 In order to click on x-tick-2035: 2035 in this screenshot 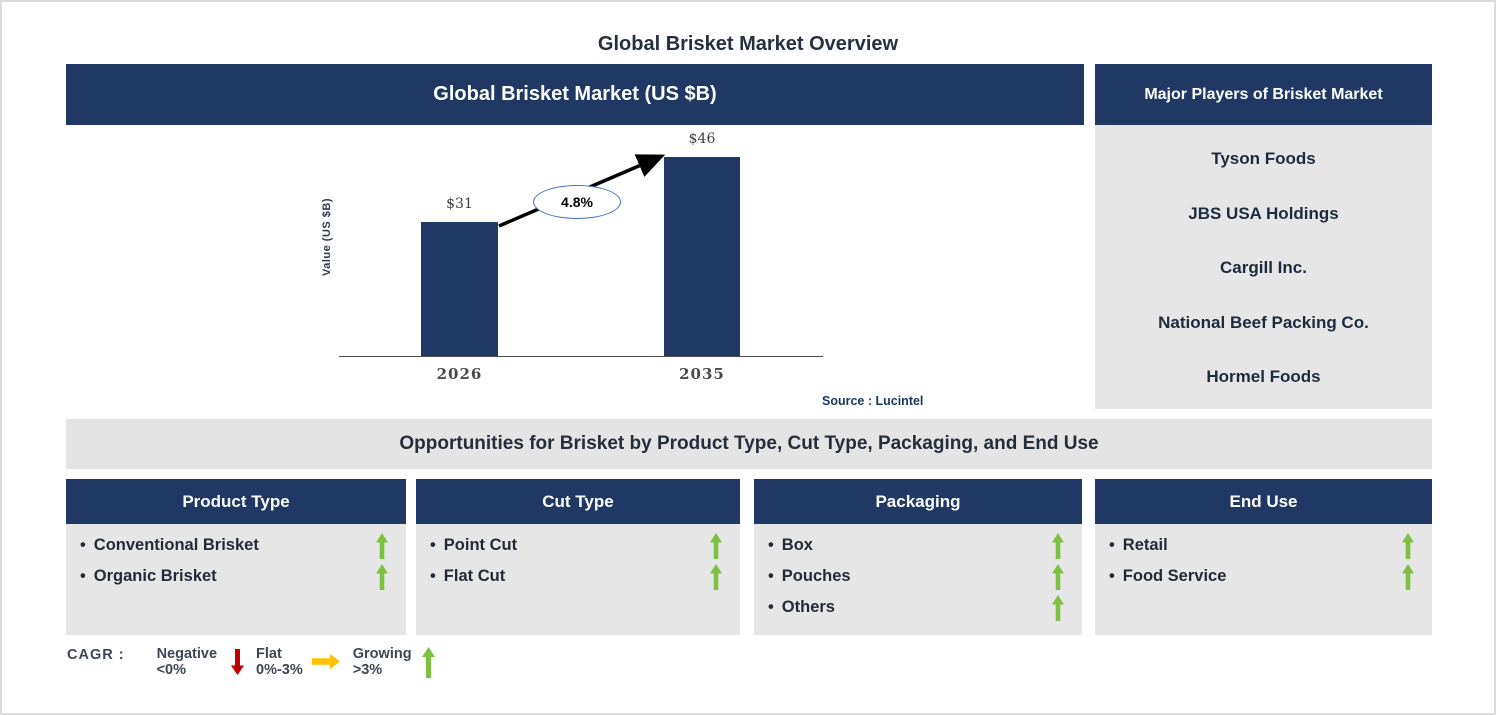, I will do `click(702, 374)`.